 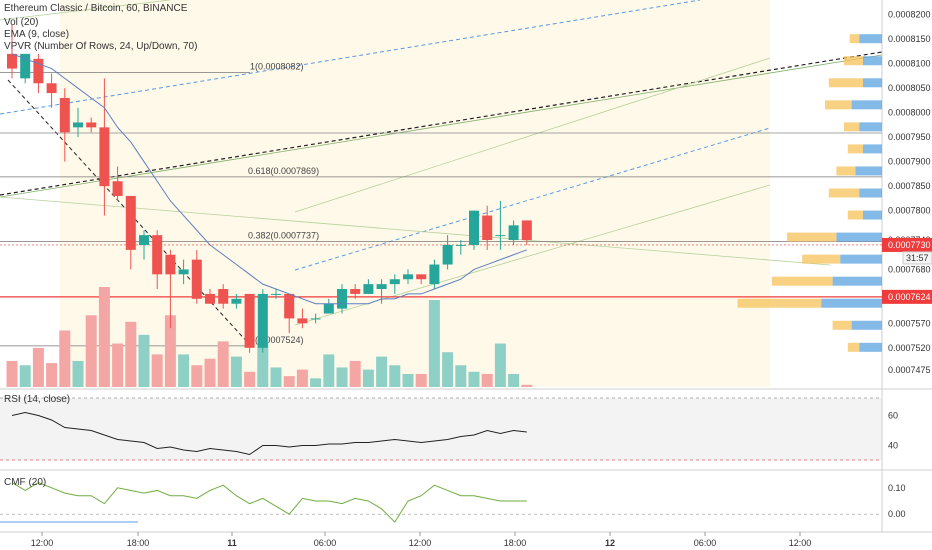 What do you see at coordinates (893, 446) in the screenshot?
I see `rsi-tick-label: 40` at bounding box center [893, 446].